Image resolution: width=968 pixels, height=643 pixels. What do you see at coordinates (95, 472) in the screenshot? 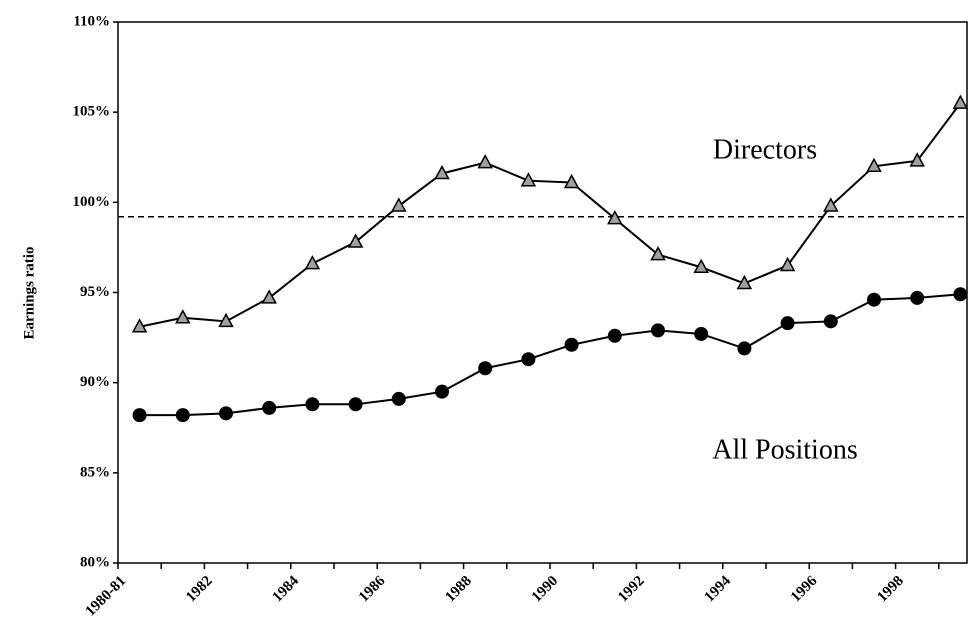
I see `y-tick-label: 85%` at bounding box center [95, 472].